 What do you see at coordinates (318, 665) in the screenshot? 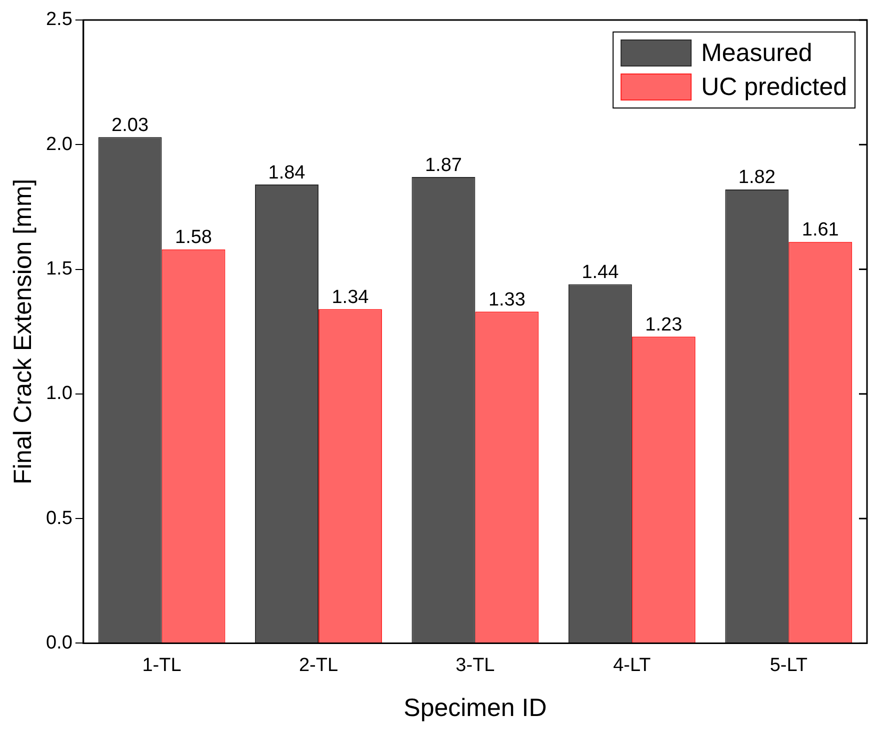
I see `x-tick-label: 2-TL` at bounding box center [318, 665].